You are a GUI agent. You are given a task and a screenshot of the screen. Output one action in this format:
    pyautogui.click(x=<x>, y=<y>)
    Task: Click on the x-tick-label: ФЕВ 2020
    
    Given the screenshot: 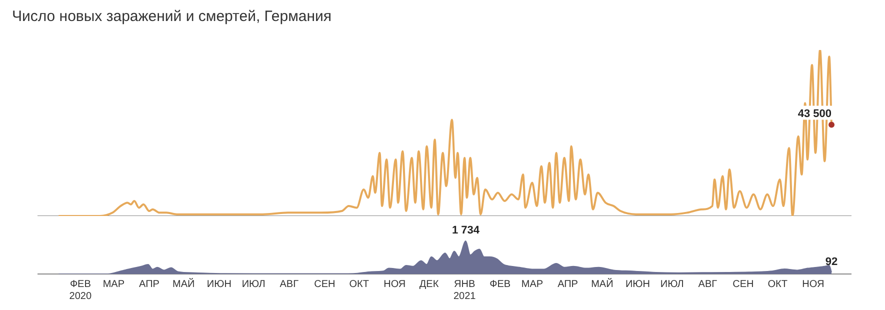 What is the action you would take?
    pyautogui.click(x=80, y=290)
    